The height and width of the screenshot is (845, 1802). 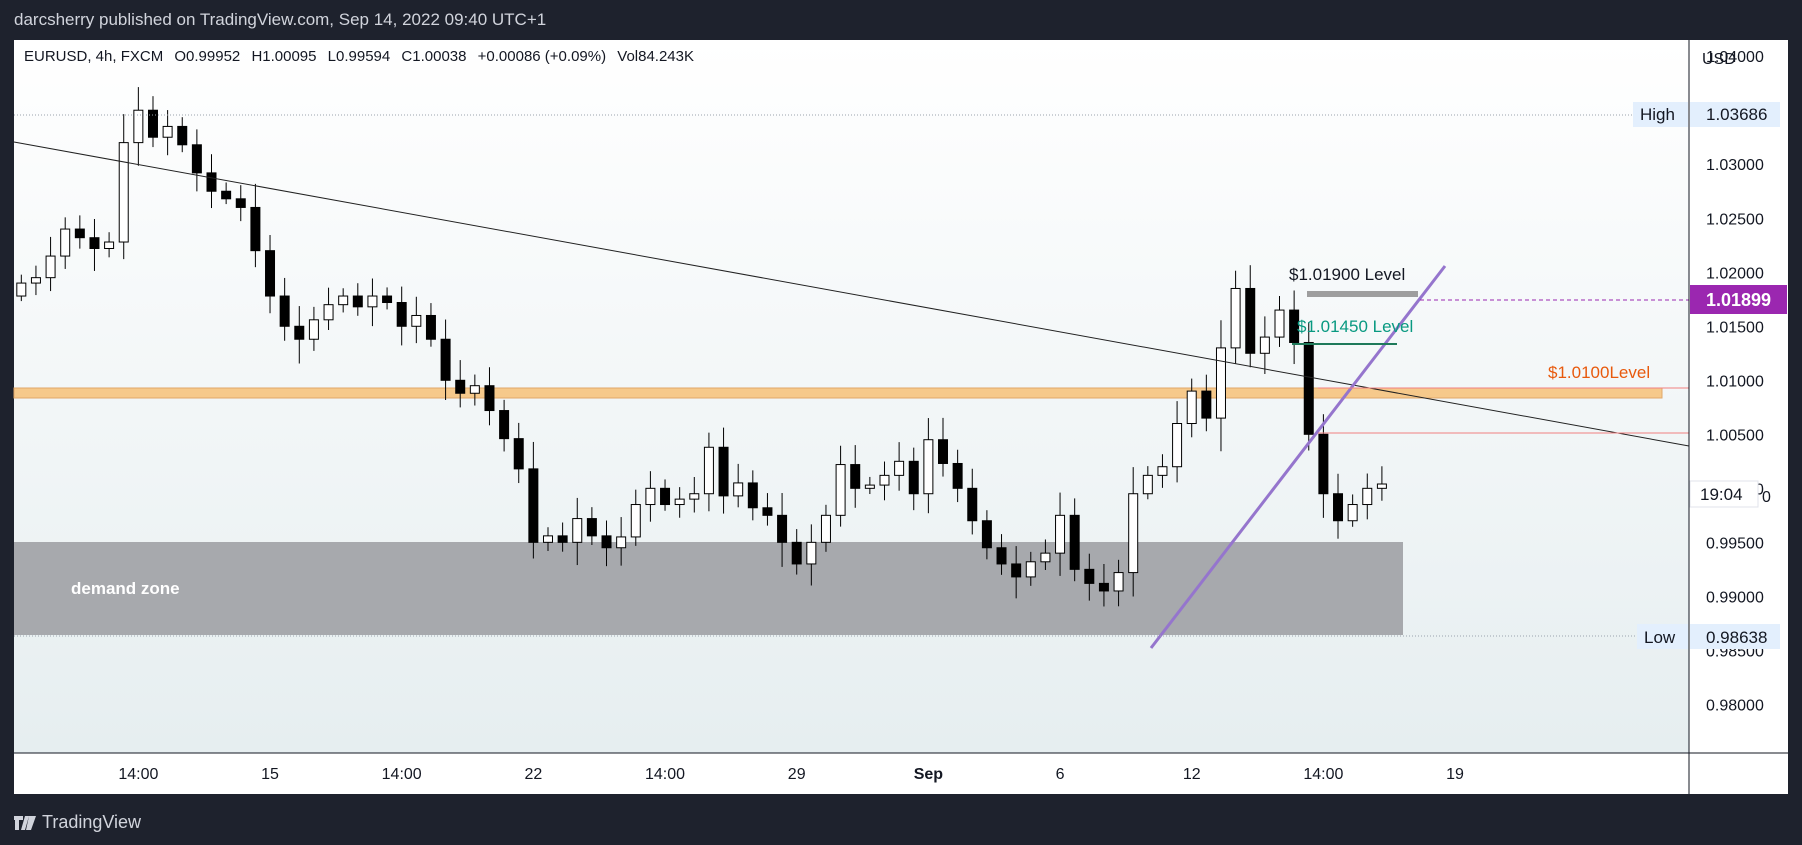 I want to click on x-tick-label-7: 6, so click(x=1060, y=774).